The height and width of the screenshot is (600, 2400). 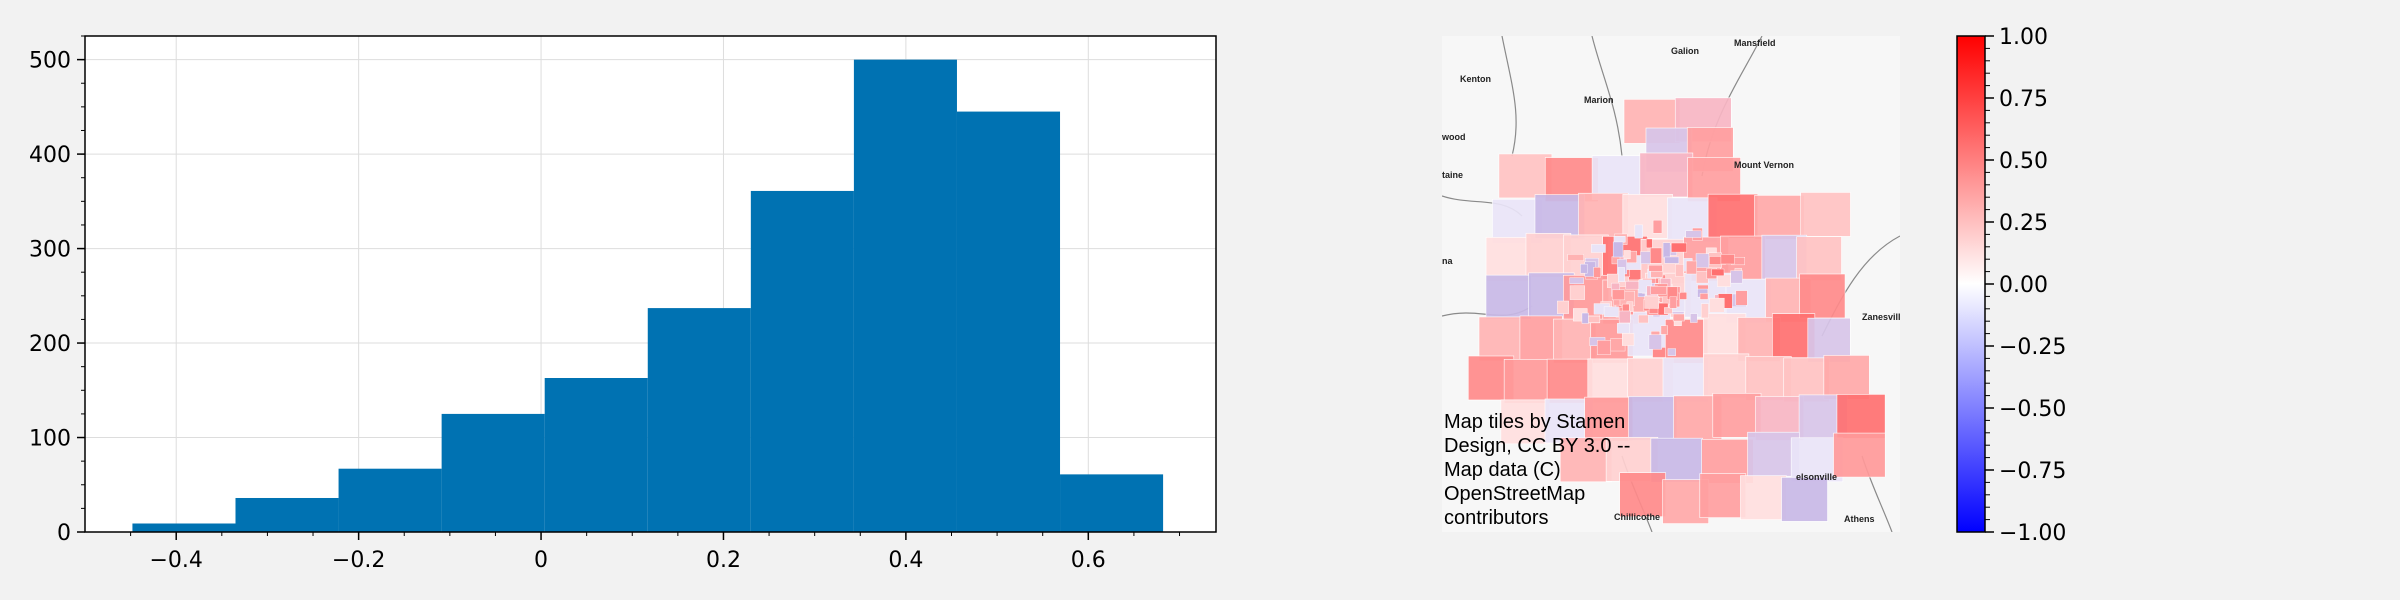 I want to click on place-label: Zanesville, so click(x=1881, y=317).